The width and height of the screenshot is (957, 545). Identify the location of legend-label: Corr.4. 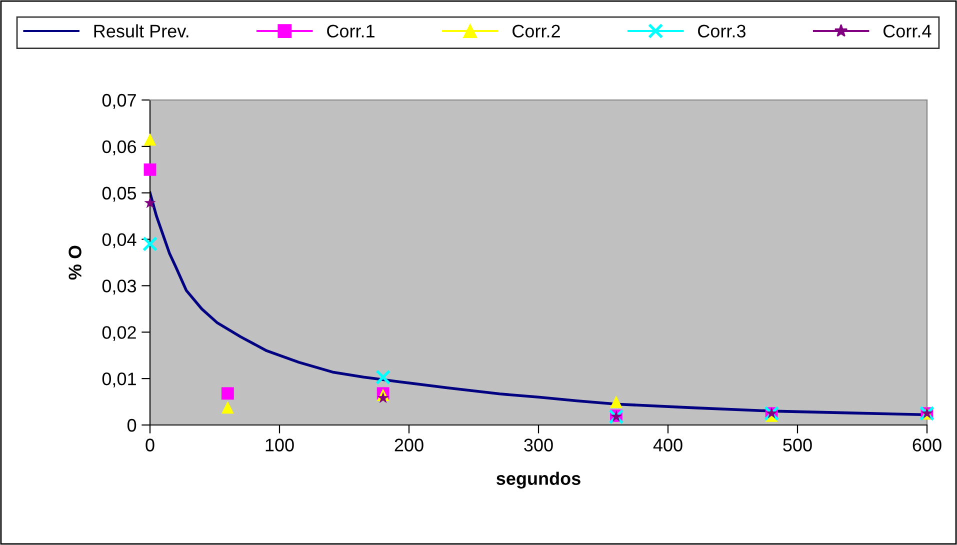
(908, 31).